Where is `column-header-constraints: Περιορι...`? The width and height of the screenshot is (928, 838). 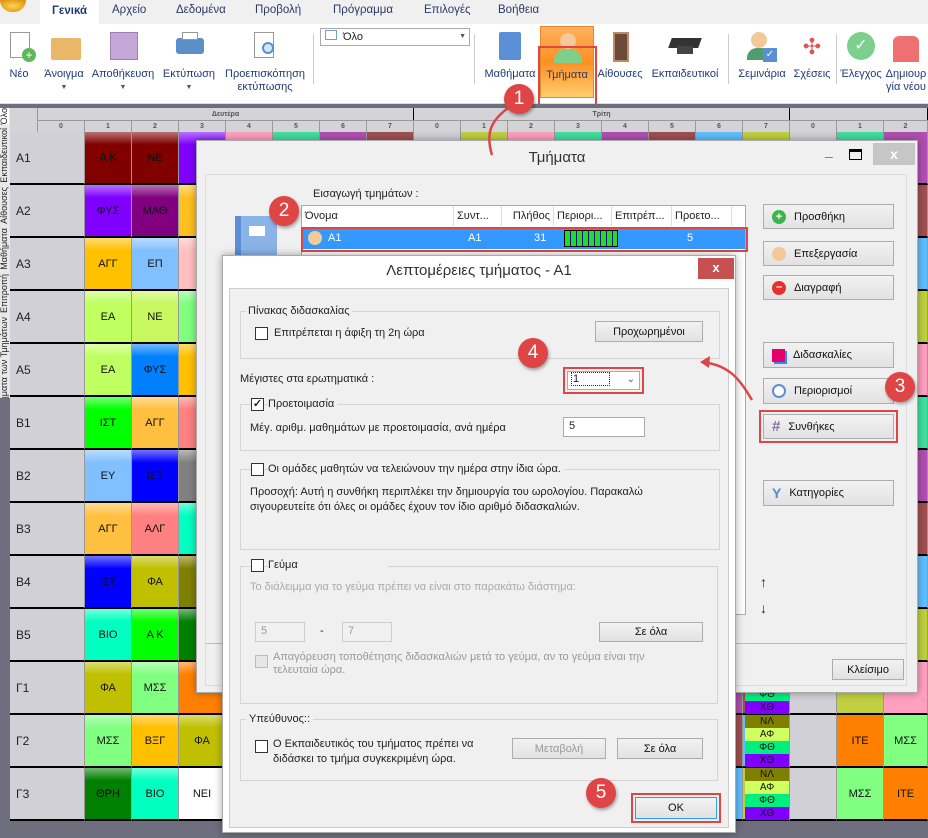 column-header-constraints: Περιορι... is located at coordinates (583, 216).